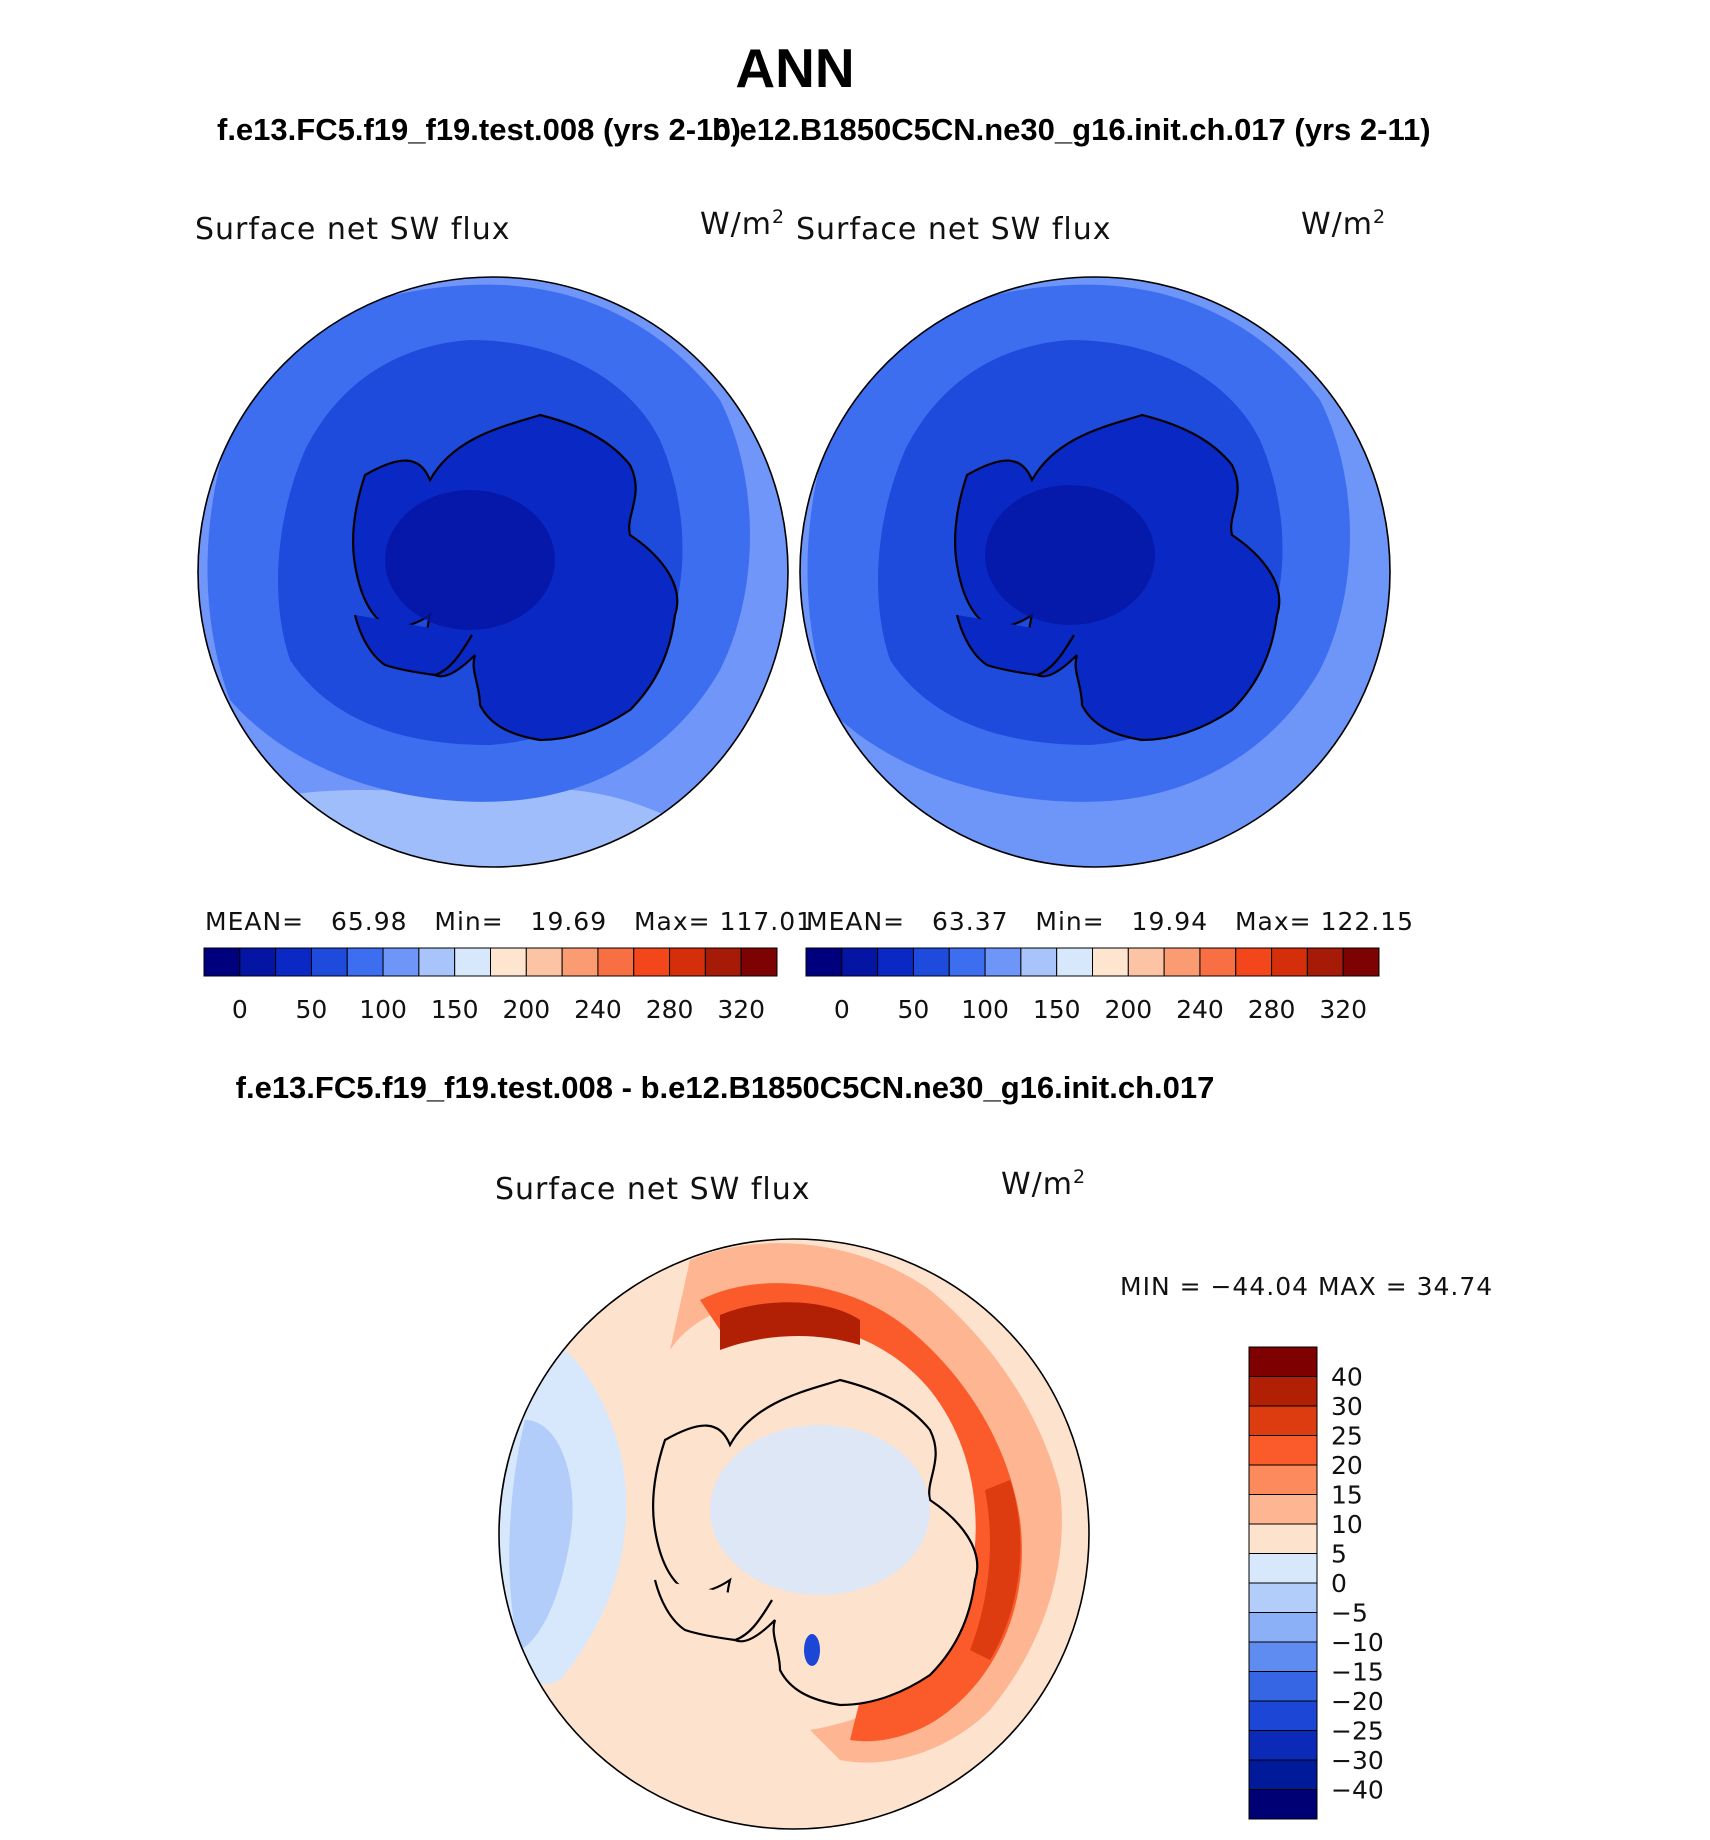  I want to click on colorbar-diff-tick-label: 25, so click(1347, 1436).